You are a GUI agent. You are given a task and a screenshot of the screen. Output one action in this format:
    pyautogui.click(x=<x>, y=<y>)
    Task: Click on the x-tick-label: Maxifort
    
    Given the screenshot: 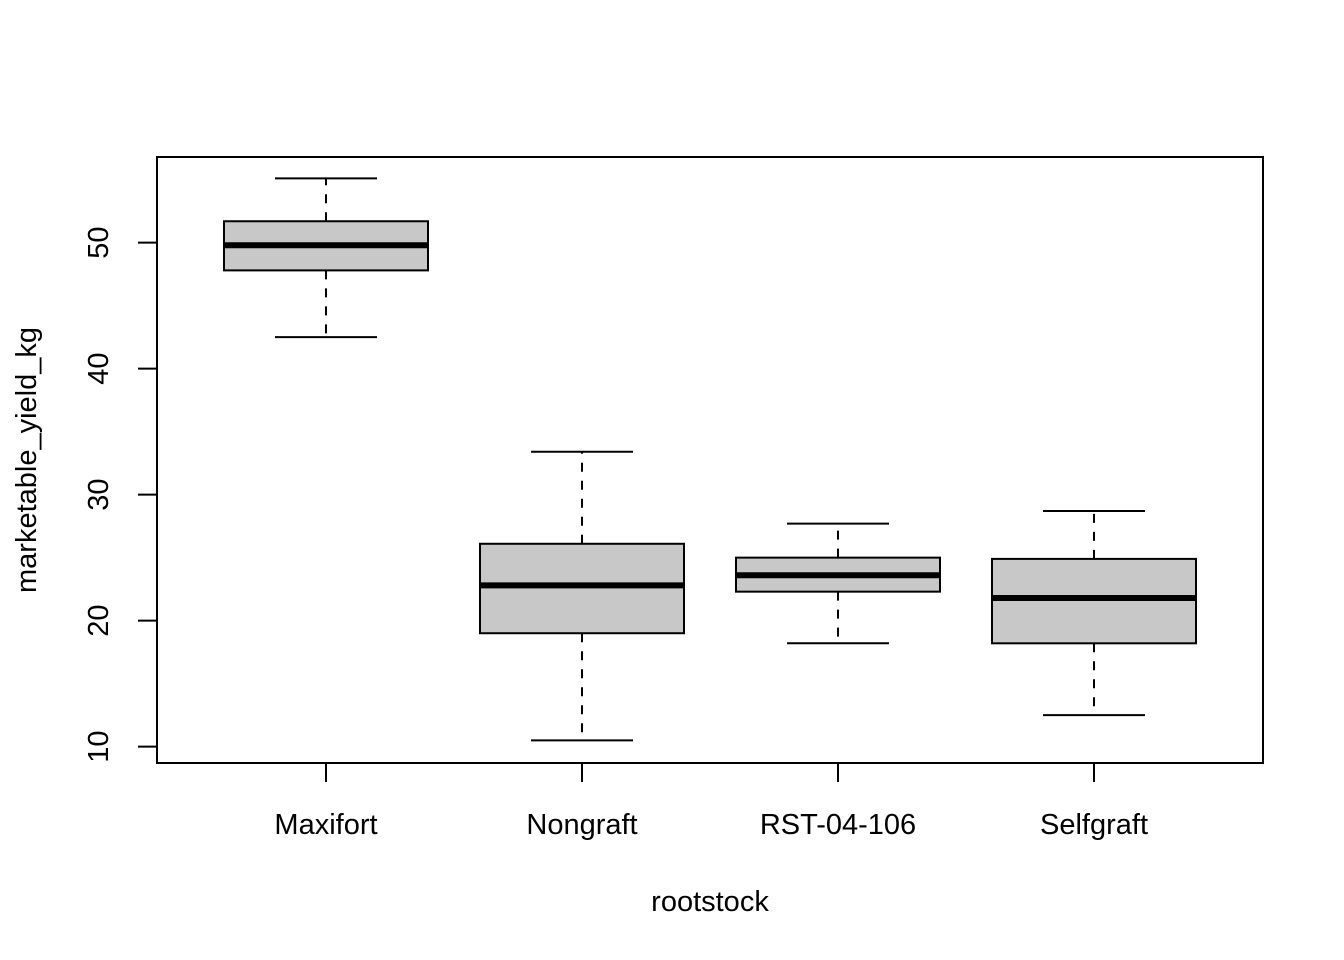 What is the action you would take?
    pyautogui.click(x=325, y=825)
    